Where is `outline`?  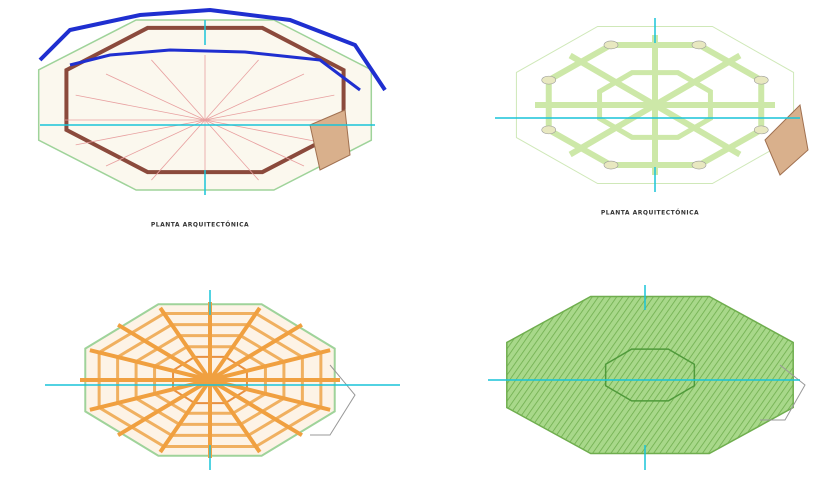 outline is located at coordinates (655, 105).